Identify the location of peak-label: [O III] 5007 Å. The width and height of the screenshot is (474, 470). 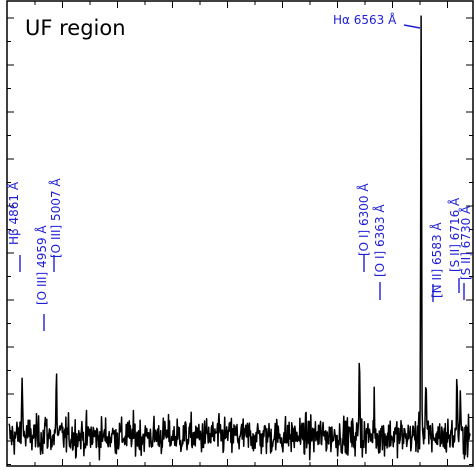
(55, 218).